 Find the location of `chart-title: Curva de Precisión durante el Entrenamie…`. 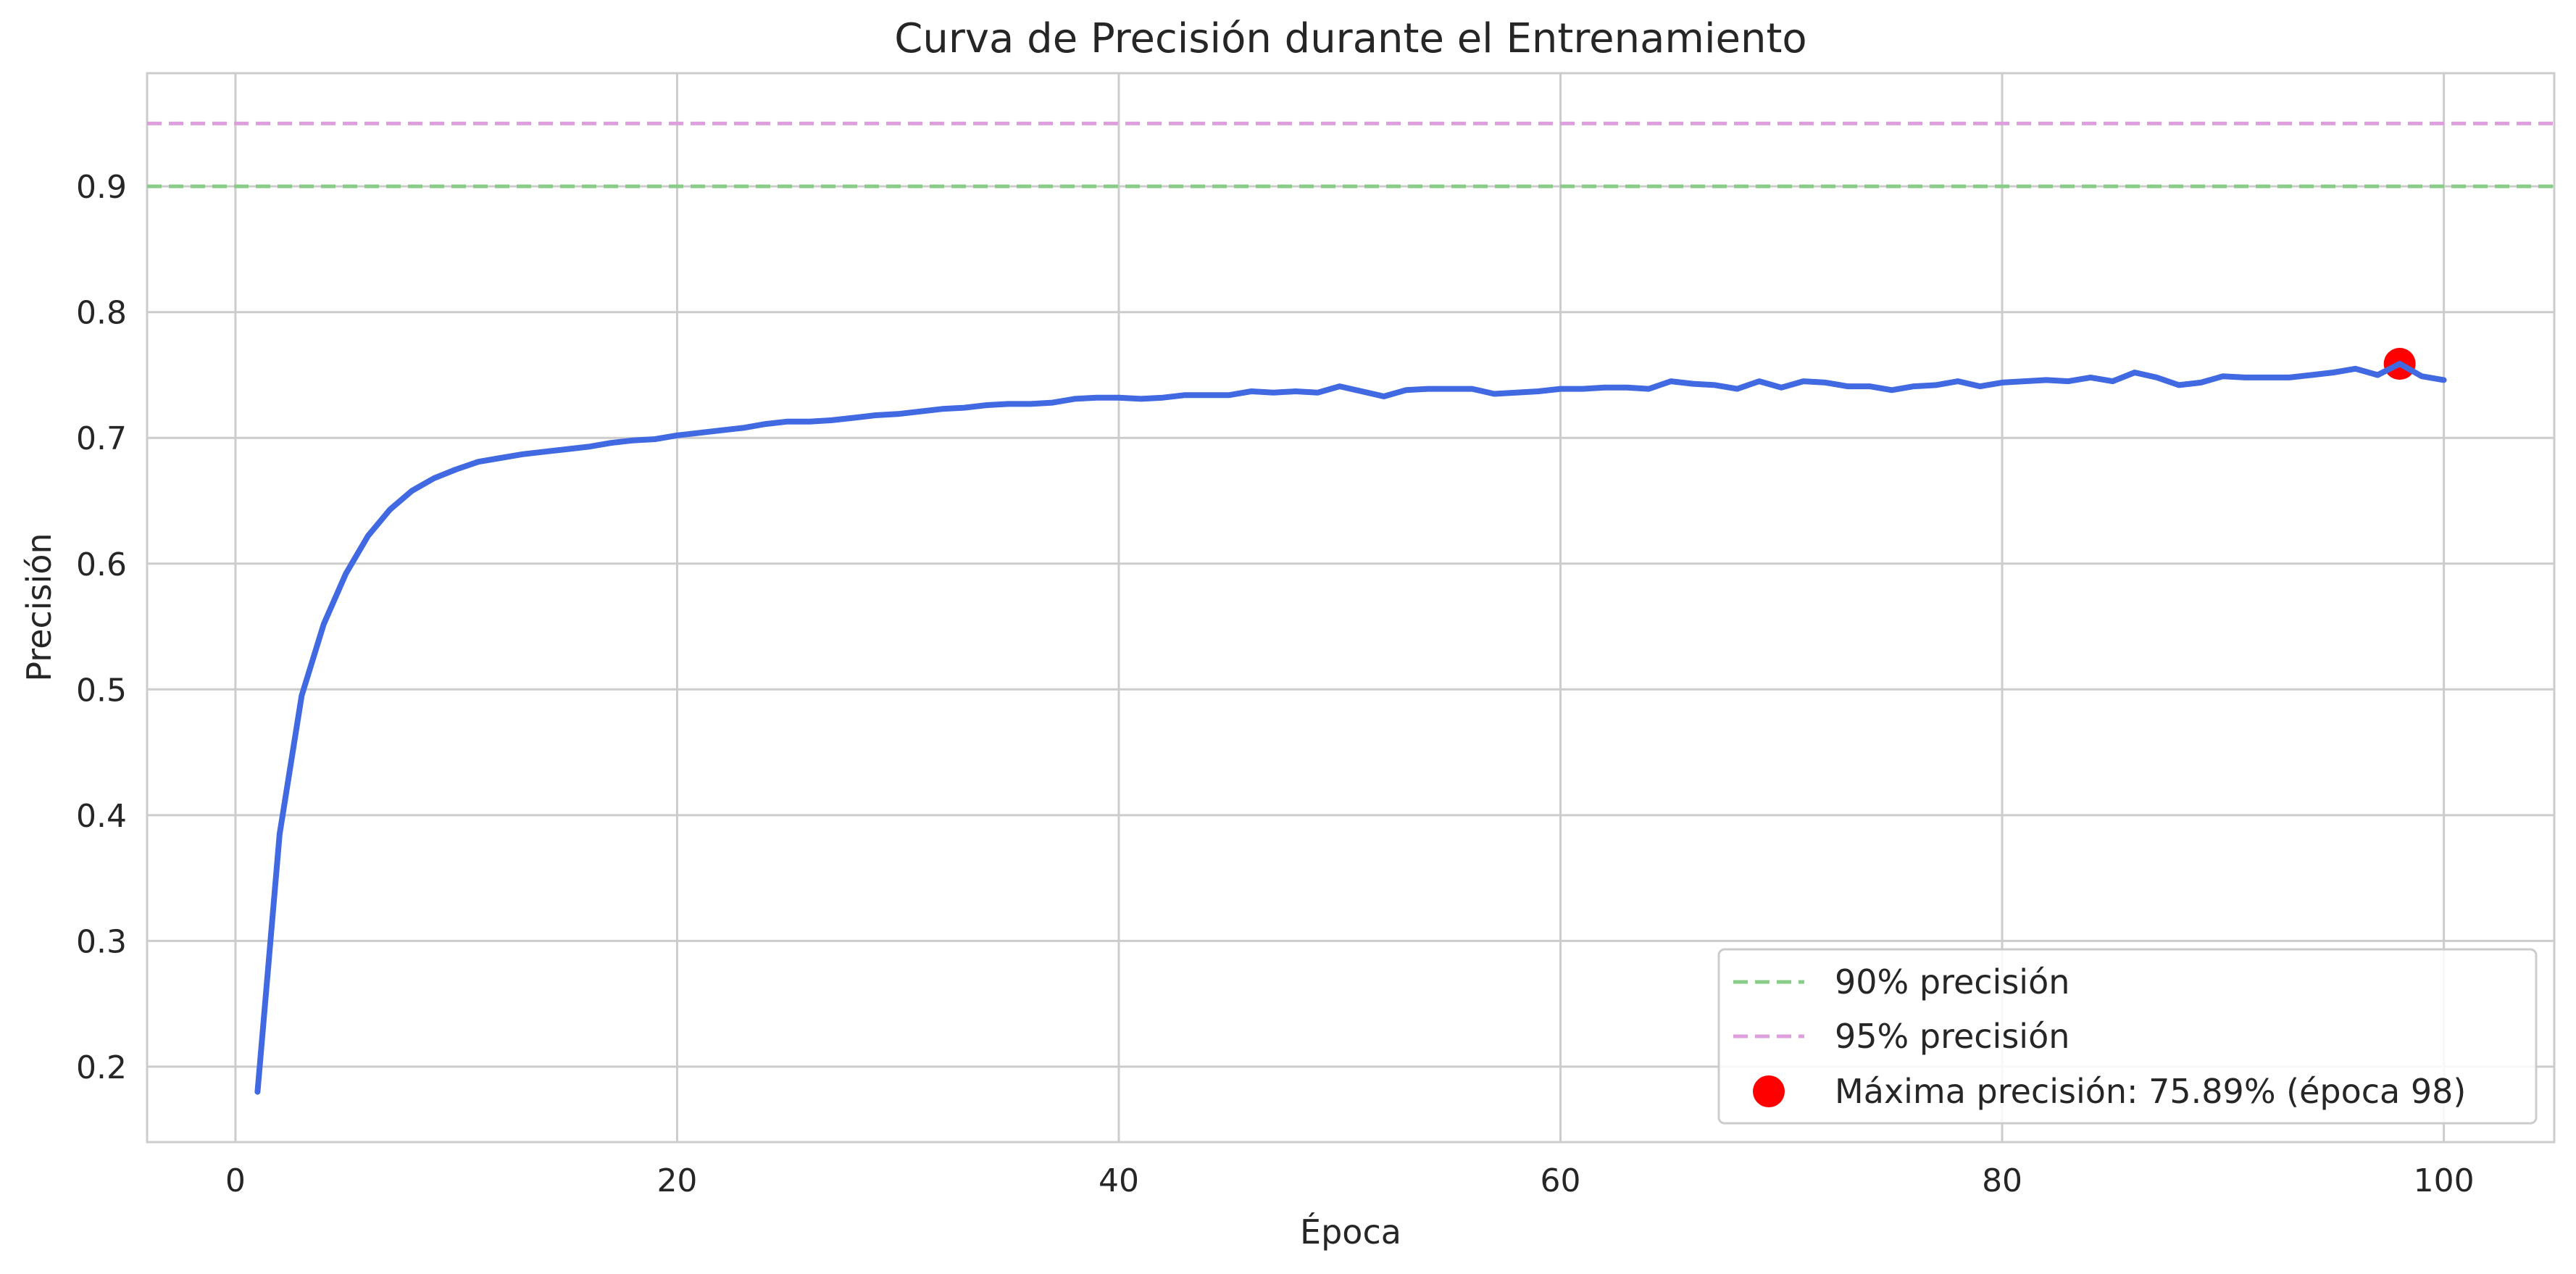

chart-title: Curva de Precisión durante el Entrenamie… is located at coordinates (1350, 39).